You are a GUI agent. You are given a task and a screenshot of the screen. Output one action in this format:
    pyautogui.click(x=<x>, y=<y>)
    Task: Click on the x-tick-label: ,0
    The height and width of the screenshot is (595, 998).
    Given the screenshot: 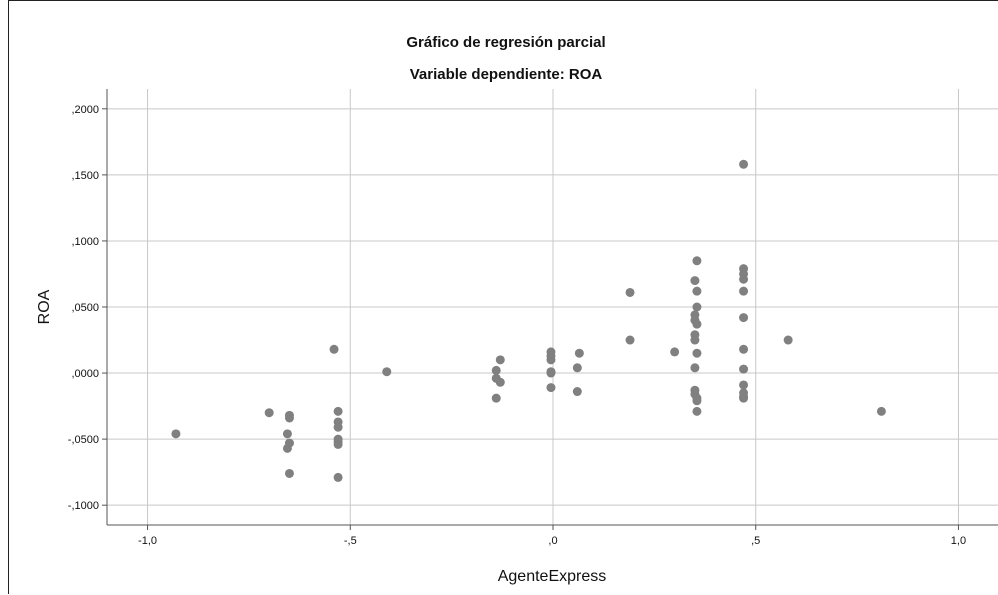 What is the action you would take?
    pyautogui.click(x=552, y=541)
    